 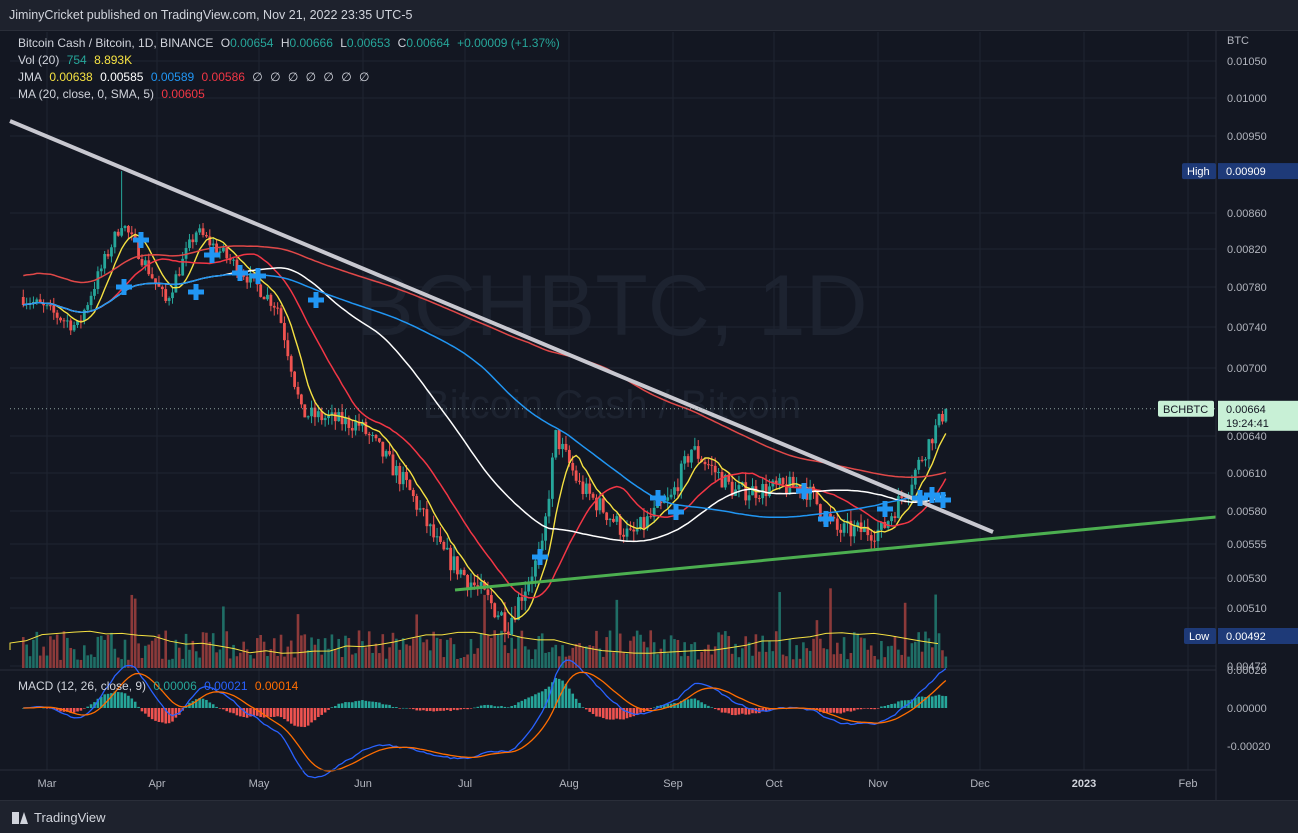 I want to click on low-tag-value: 0.00492, so click(x=1246, y=637).